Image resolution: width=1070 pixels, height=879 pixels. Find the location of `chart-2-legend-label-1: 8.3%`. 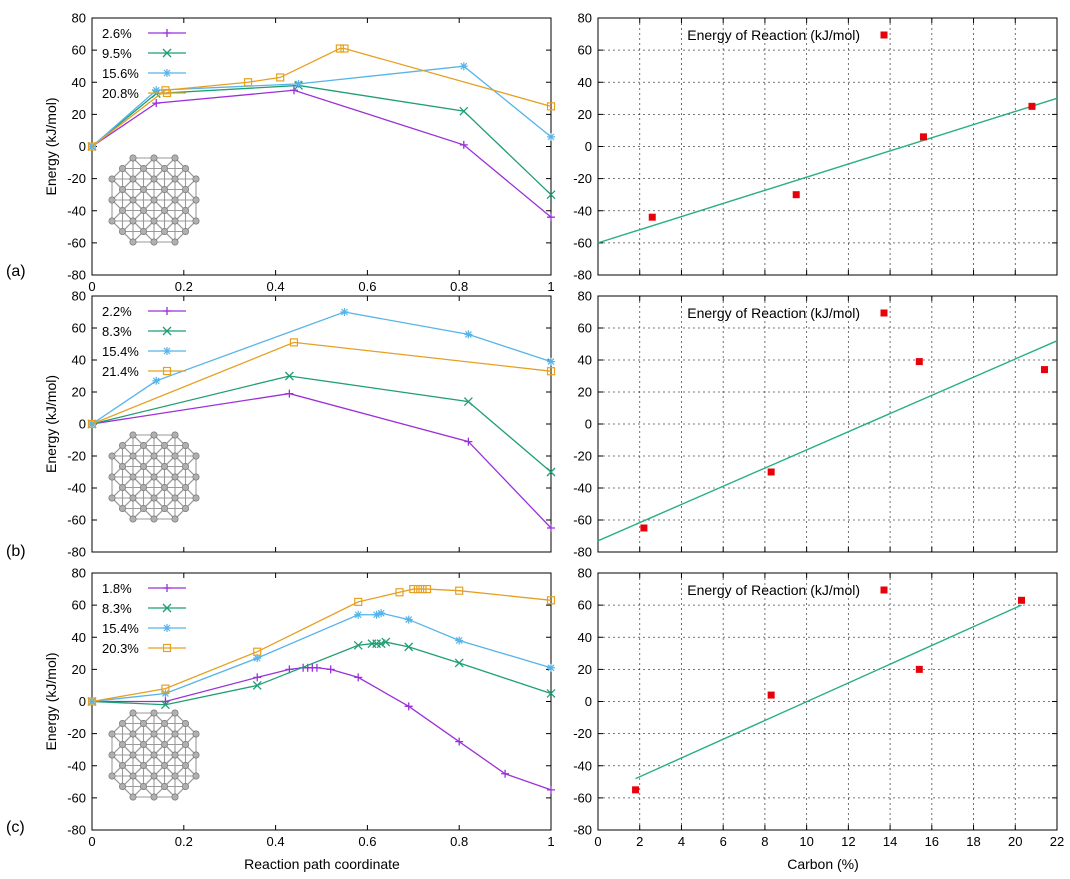

chart-2-legend-label-1: 8.3% is located at coordinates (117, 331).